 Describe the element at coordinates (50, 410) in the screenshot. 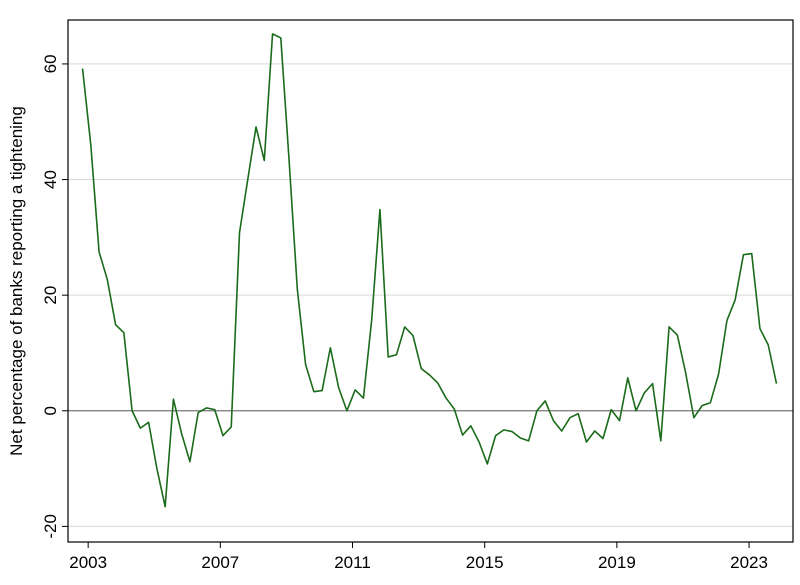

I see `y-tick-label: 0` at that location.